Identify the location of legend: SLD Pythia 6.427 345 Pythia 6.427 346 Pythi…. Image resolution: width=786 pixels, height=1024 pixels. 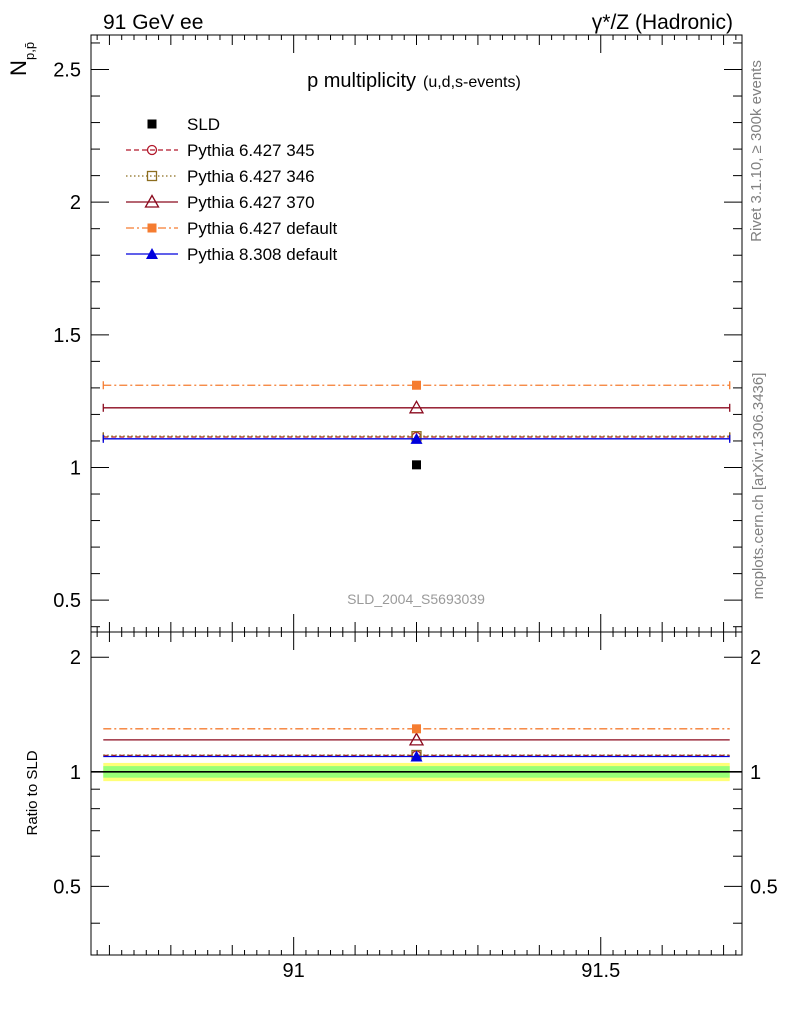
(232, 189).